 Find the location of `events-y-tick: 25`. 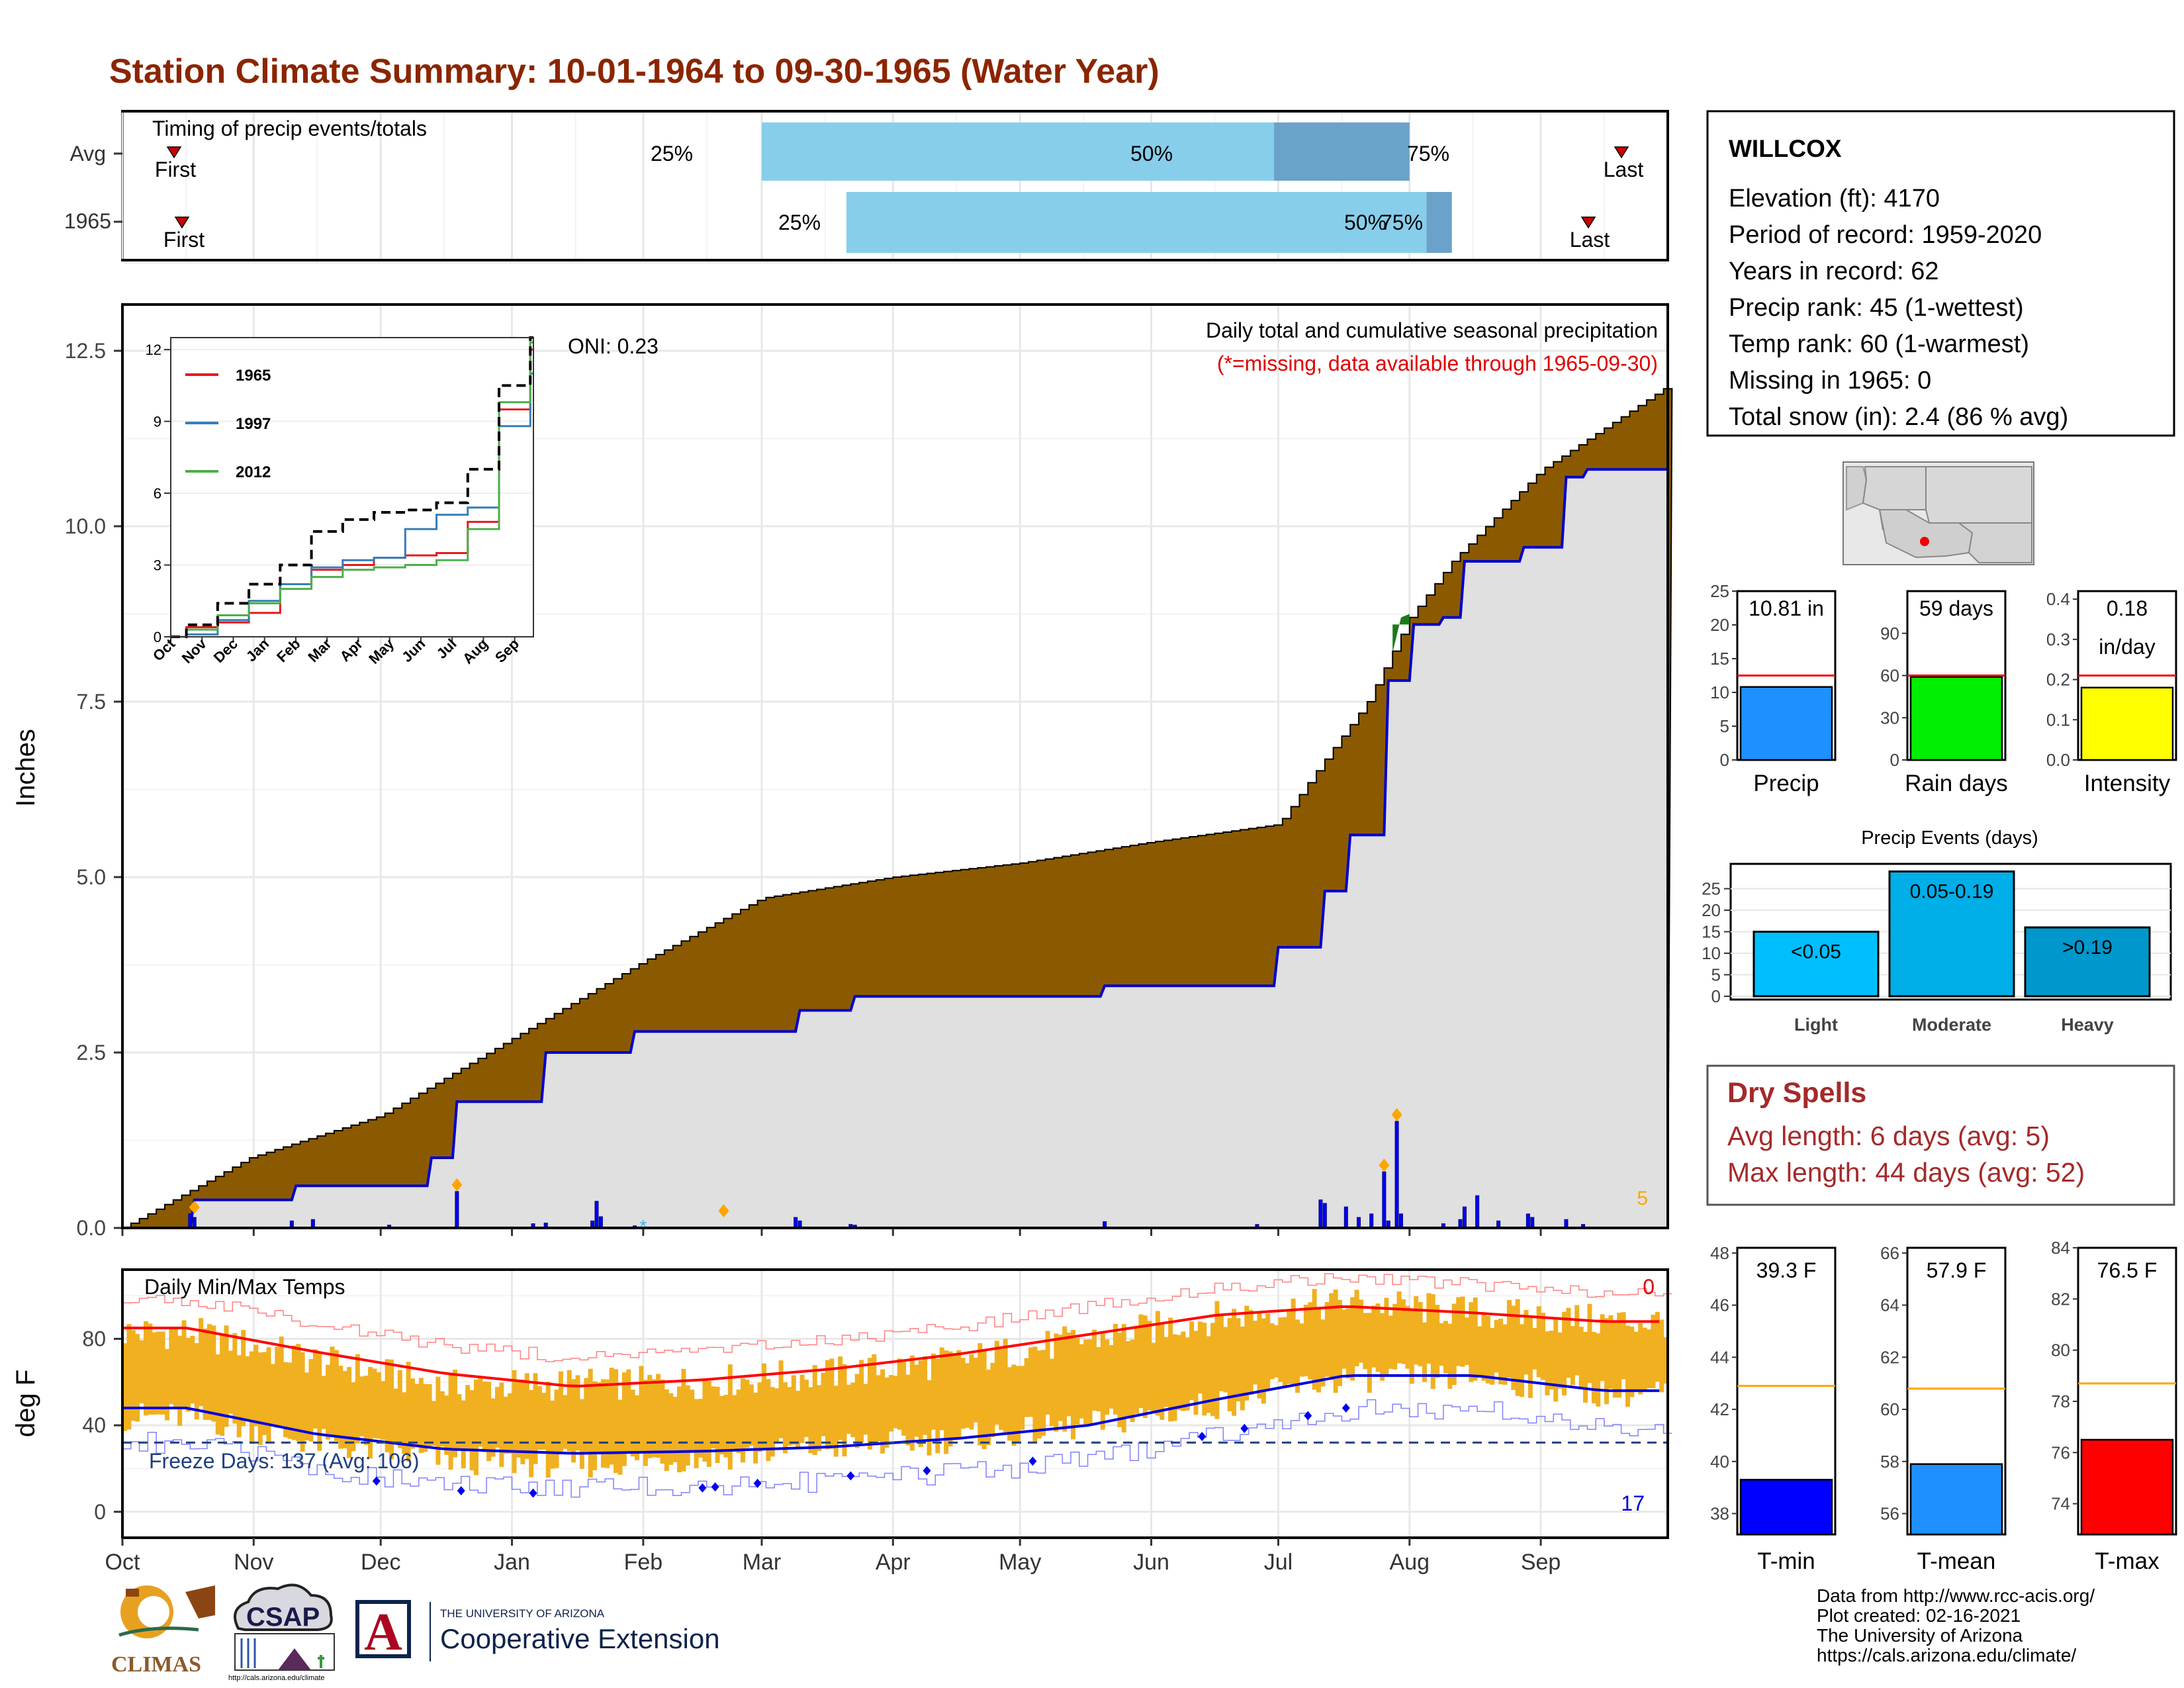

events-y-tick: 25 is located at coordinates (1712, 889).